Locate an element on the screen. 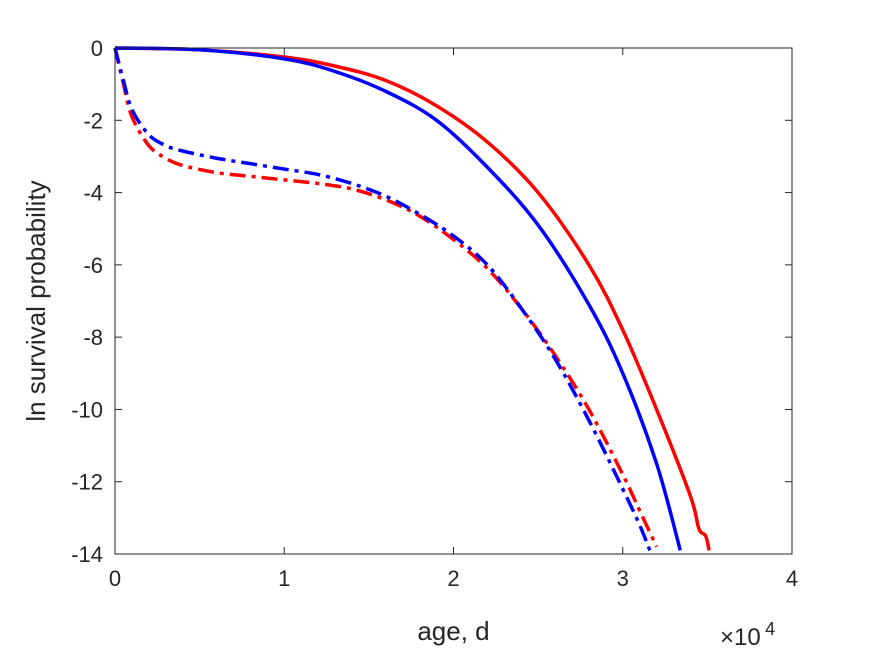  y-tick-label: -6 is located at coordinates (93, 265).